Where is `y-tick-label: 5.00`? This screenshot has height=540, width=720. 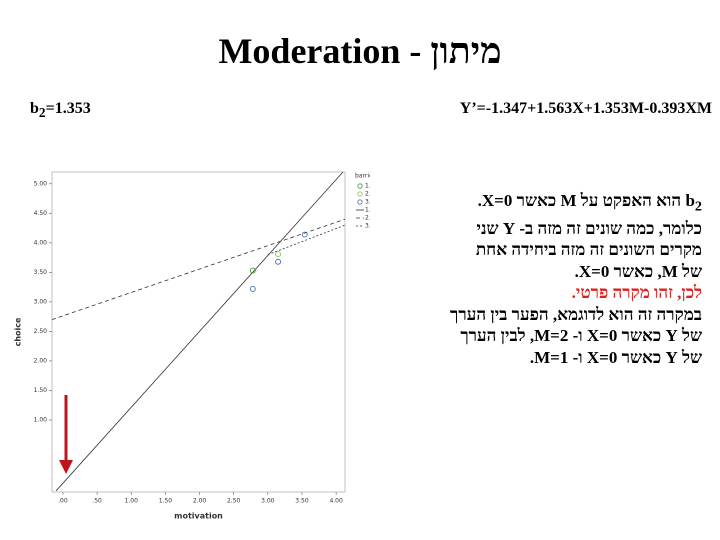 y-tick-label: 5.00 is located at coordinates (41, 183).